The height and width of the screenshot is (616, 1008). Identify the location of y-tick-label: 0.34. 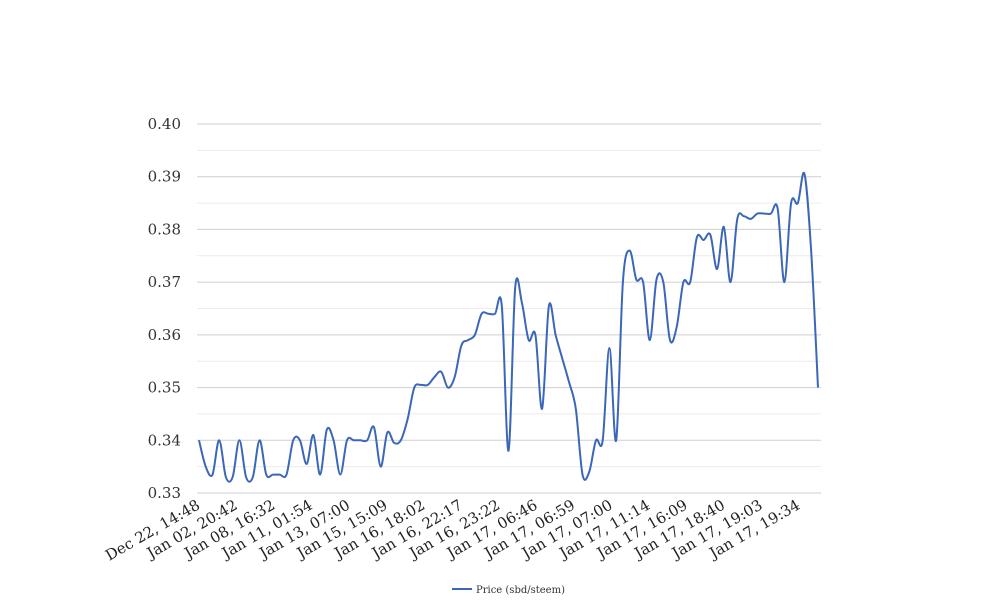
(164, 440).